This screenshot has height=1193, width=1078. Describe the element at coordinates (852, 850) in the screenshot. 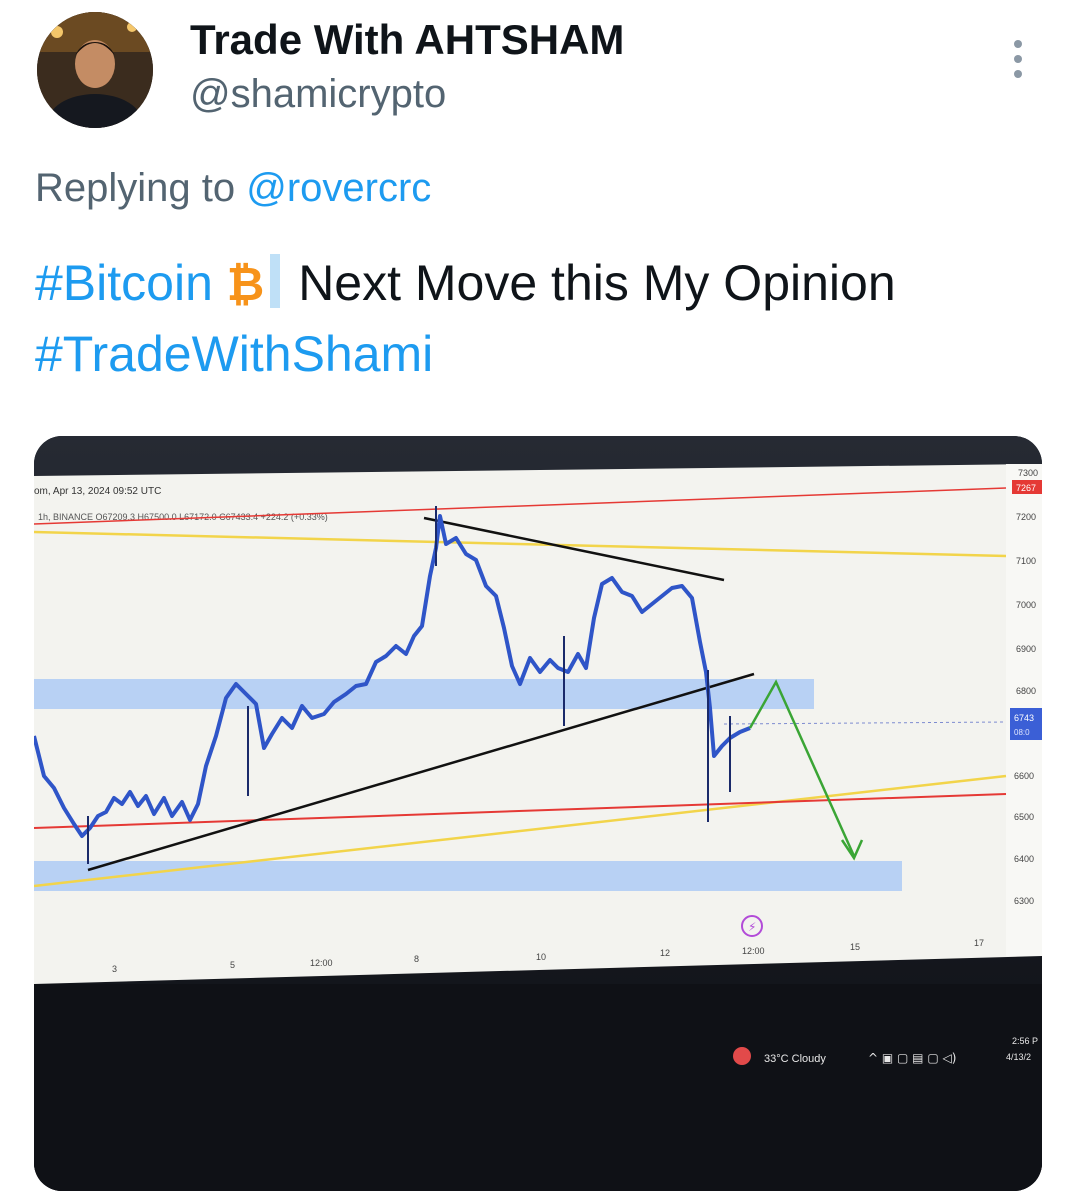

I see `projected-arrowhead` at that location.